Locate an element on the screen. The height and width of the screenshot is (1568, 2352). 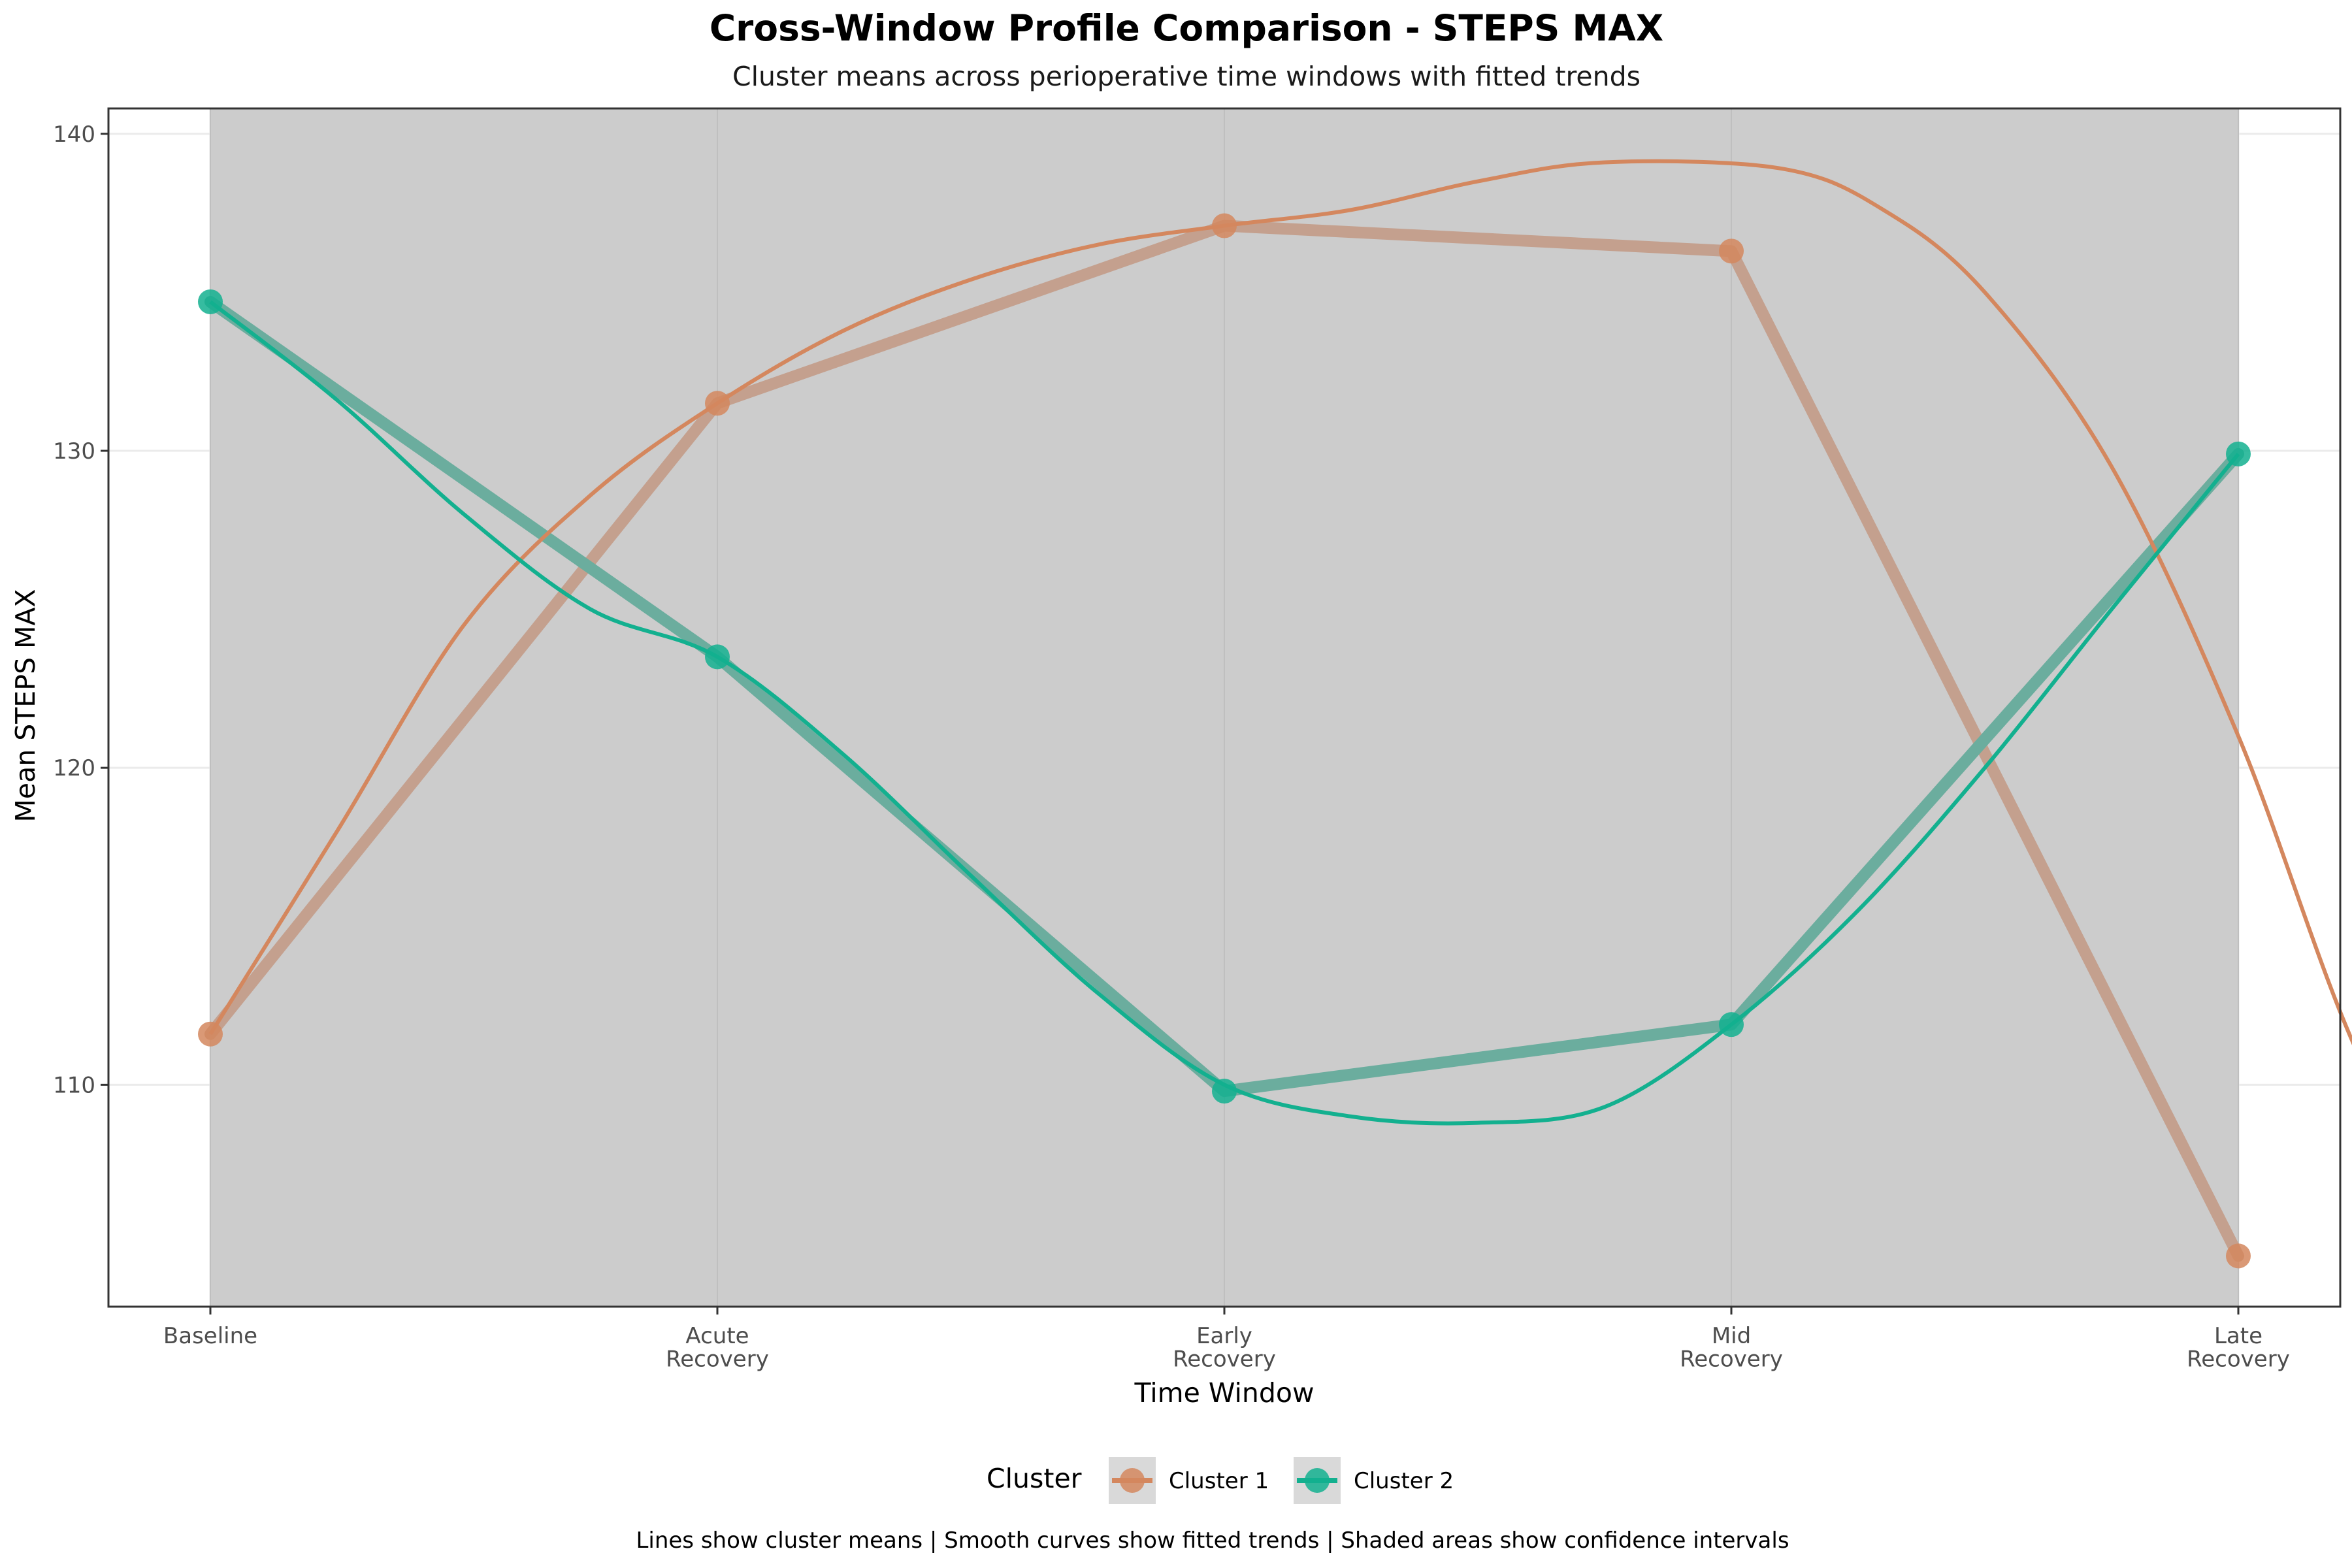
y-tick-label: 110 is located at coordinates (74, 1085).